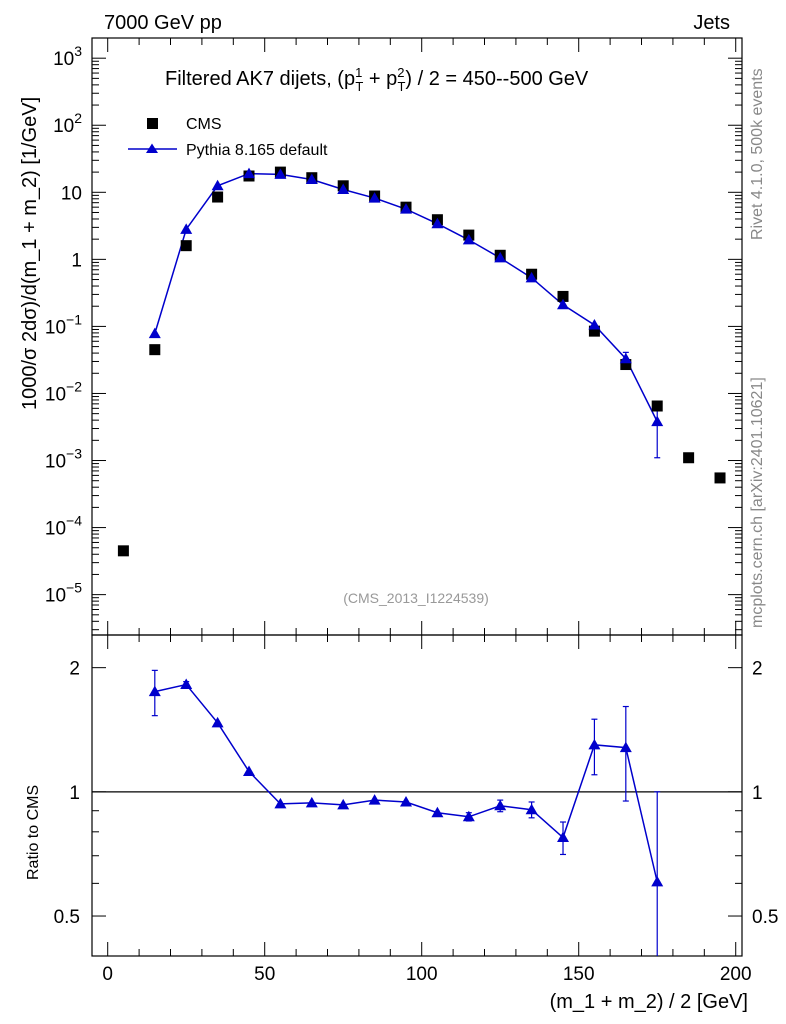 This screenshot has height=1024, width=786. Describe the element at coordinates (74, 669) in the screenshot. I see `ratio-y-tick-label-left: 2` at that location.